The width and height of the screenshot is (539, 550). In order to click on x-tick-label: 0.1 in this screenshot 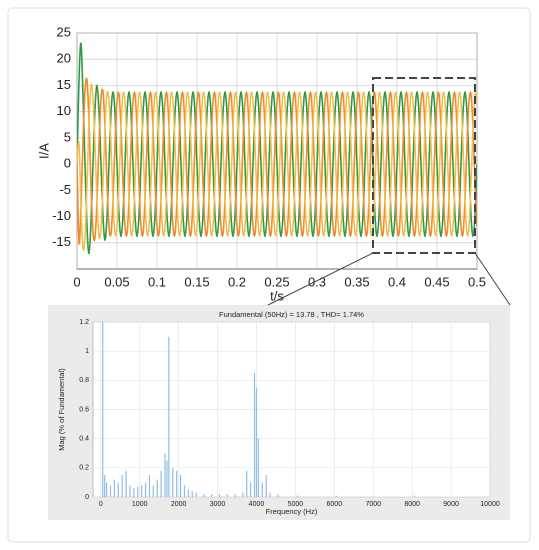, I will do `click(157, 281)`.